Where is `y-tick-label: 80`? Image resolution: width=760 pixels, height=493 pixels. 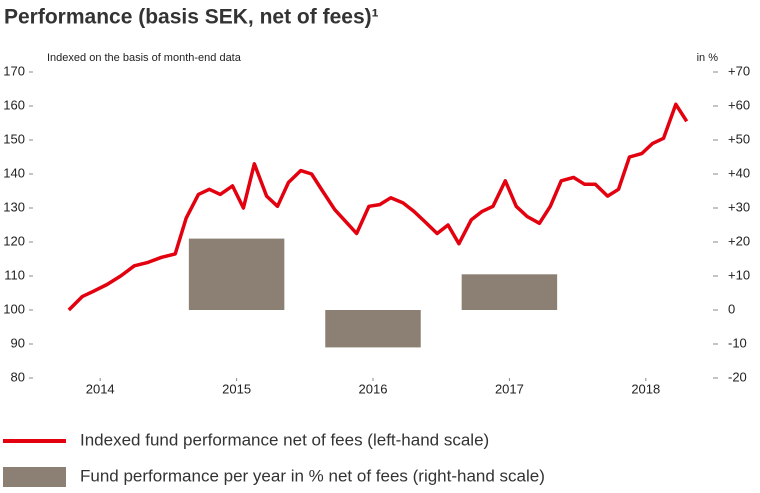 y-tick-label: 80 is located at coordinates (18, 376).